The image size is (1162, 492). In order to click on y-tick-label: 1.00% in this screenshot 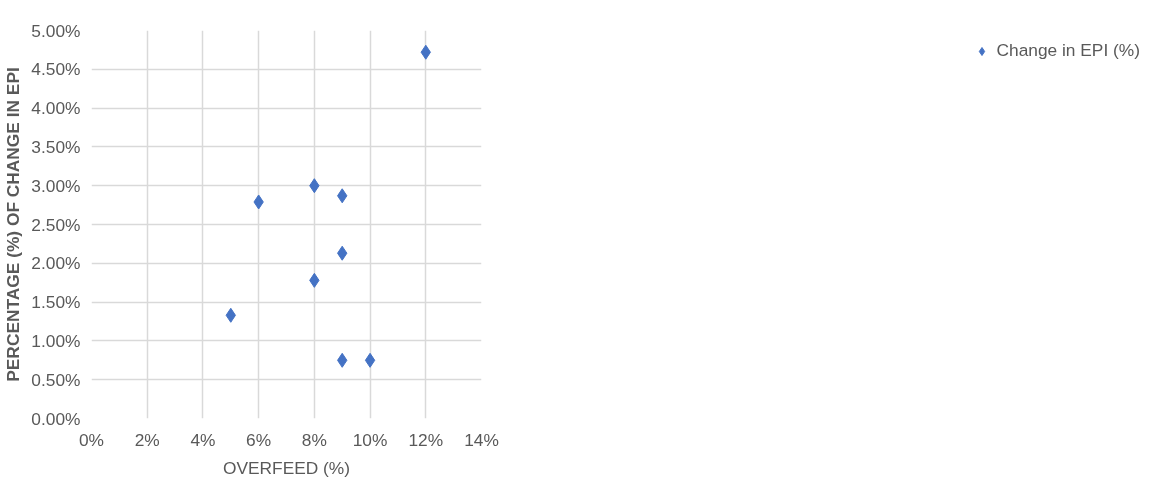, I will do `click(56, 340)`.